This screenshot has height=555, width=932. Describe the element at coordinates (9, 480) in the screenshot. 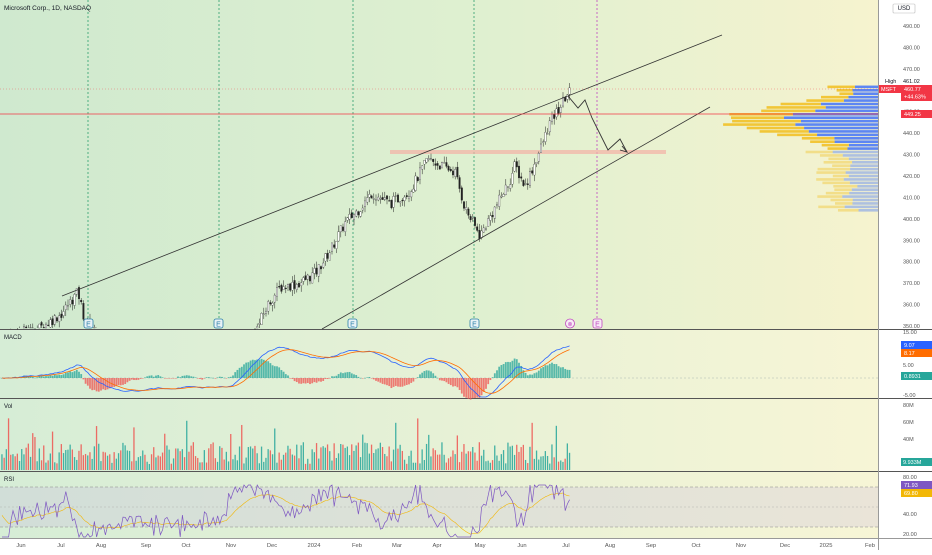

I see `rsi-title: RSI` at that location.